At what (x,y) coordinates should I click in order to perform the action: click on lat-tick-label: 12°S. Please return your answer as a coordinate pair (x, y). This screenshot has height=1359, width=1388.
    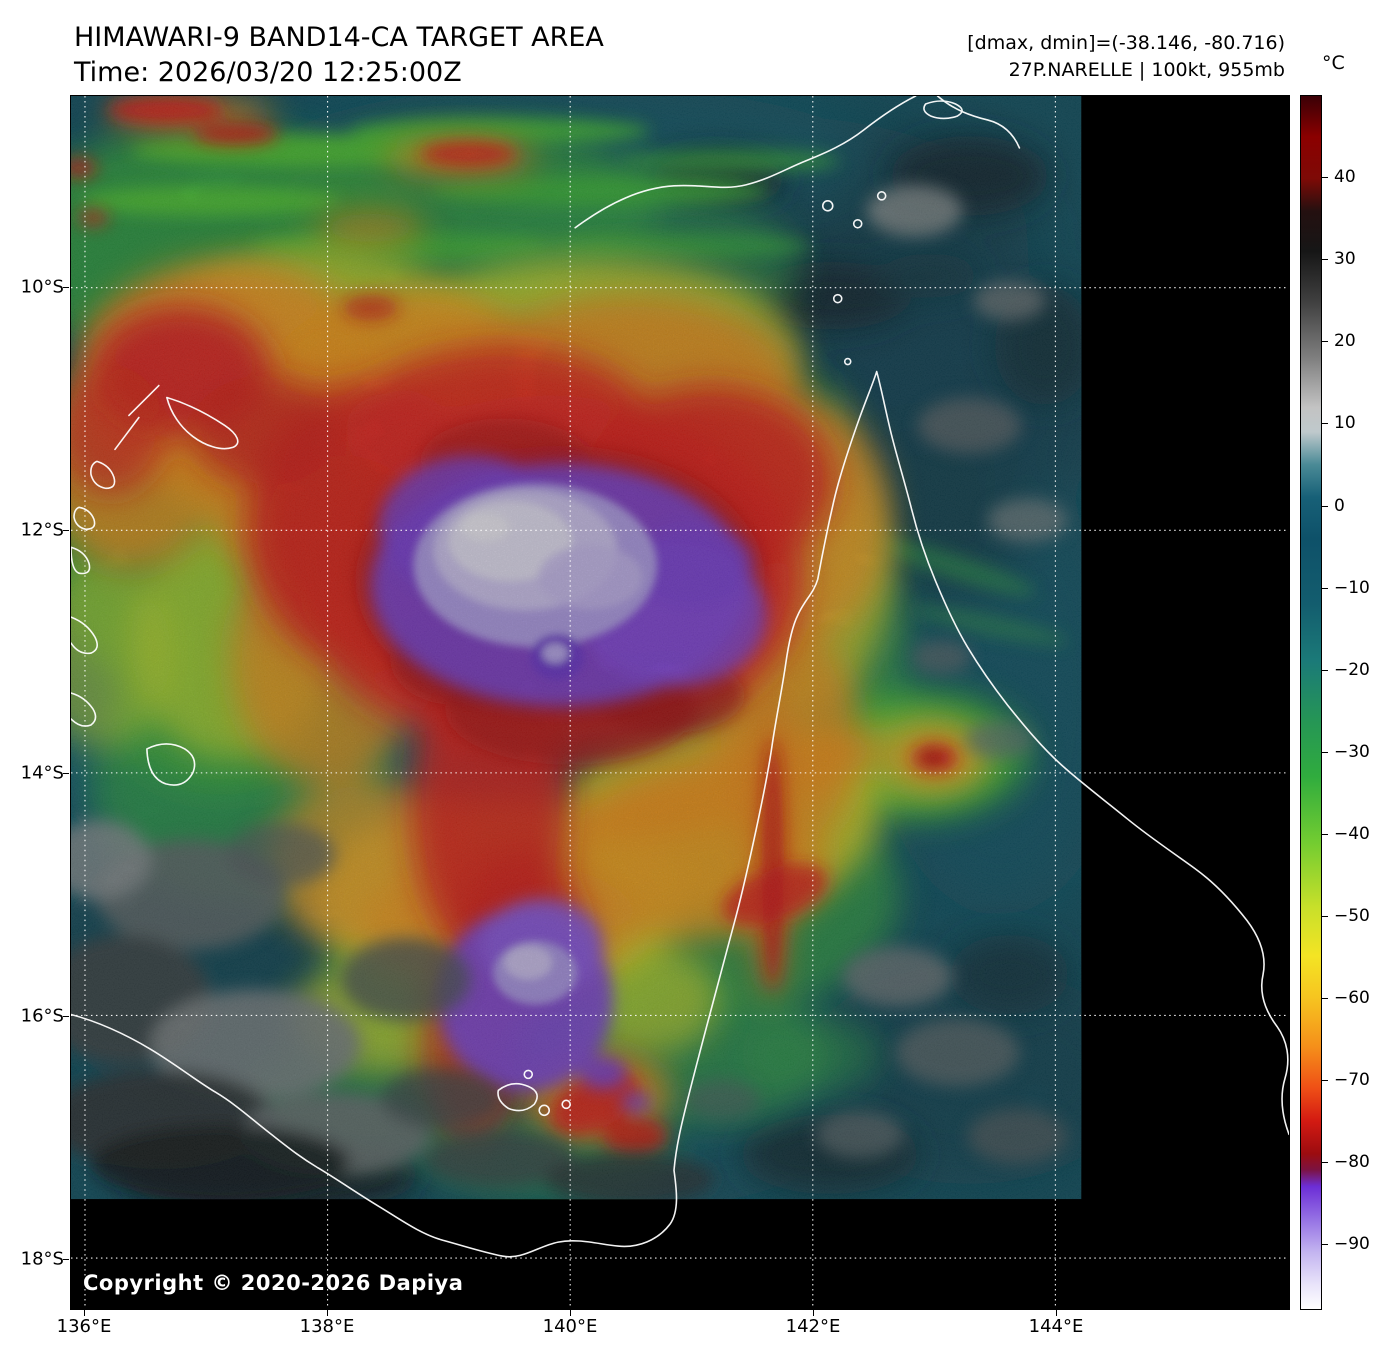
    Looking at the image, I should click on (42, 530).